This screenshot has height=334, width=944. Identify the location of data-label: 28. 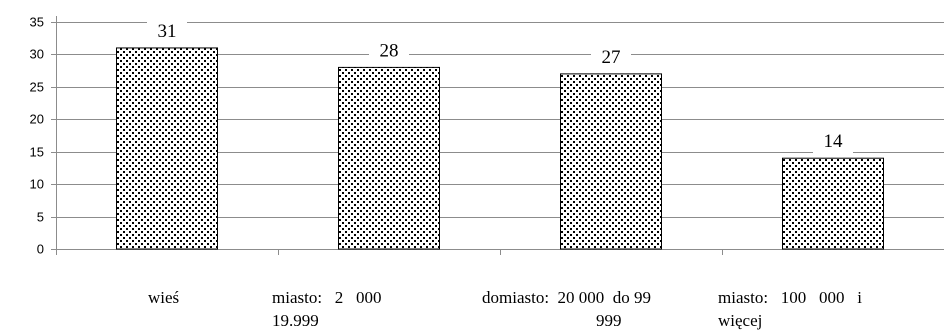
(389, 50).